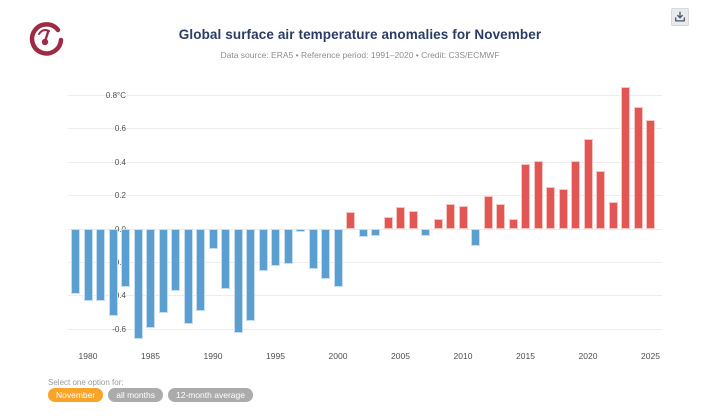  What do you see at coordinates (288, 247) in the screenshot?
I see `bar-1996` at bounding box center [288, 247].